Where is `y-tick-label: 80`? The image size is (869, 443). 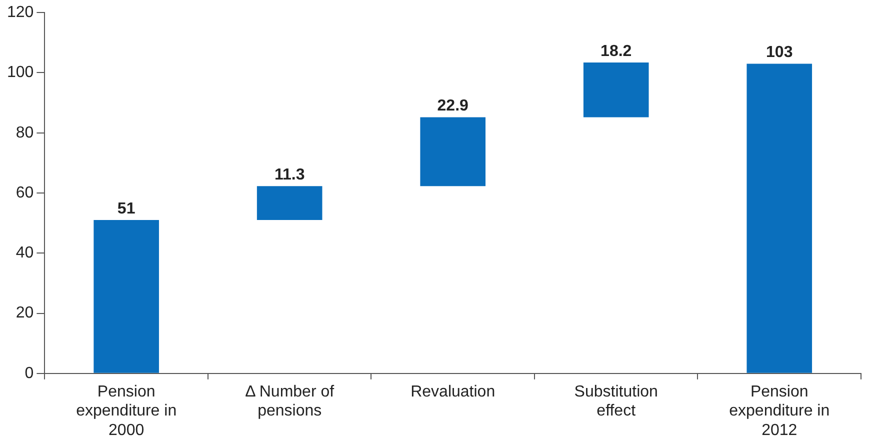
y-tick-label: 80 is located at coordinates (25, 133).